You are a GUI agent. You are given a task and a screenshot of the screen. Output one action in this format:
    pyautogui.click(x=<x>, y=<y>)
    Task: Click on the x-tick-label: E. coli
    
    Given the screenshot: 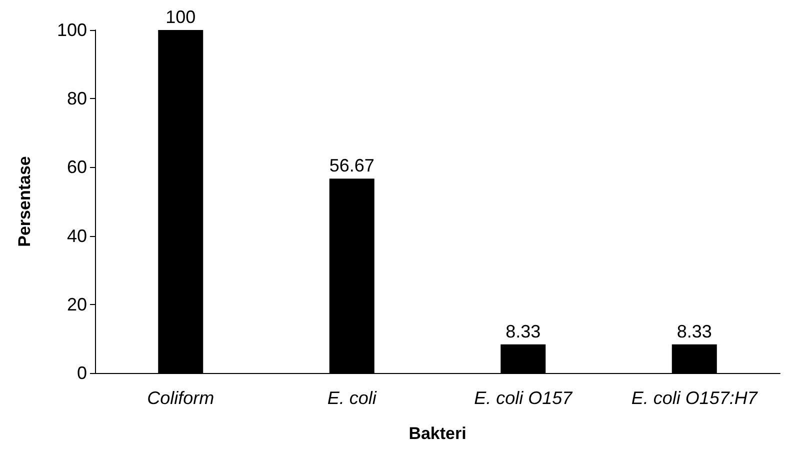 What is the action you would take?
    pyautogui.click(x=352, y=398)
    